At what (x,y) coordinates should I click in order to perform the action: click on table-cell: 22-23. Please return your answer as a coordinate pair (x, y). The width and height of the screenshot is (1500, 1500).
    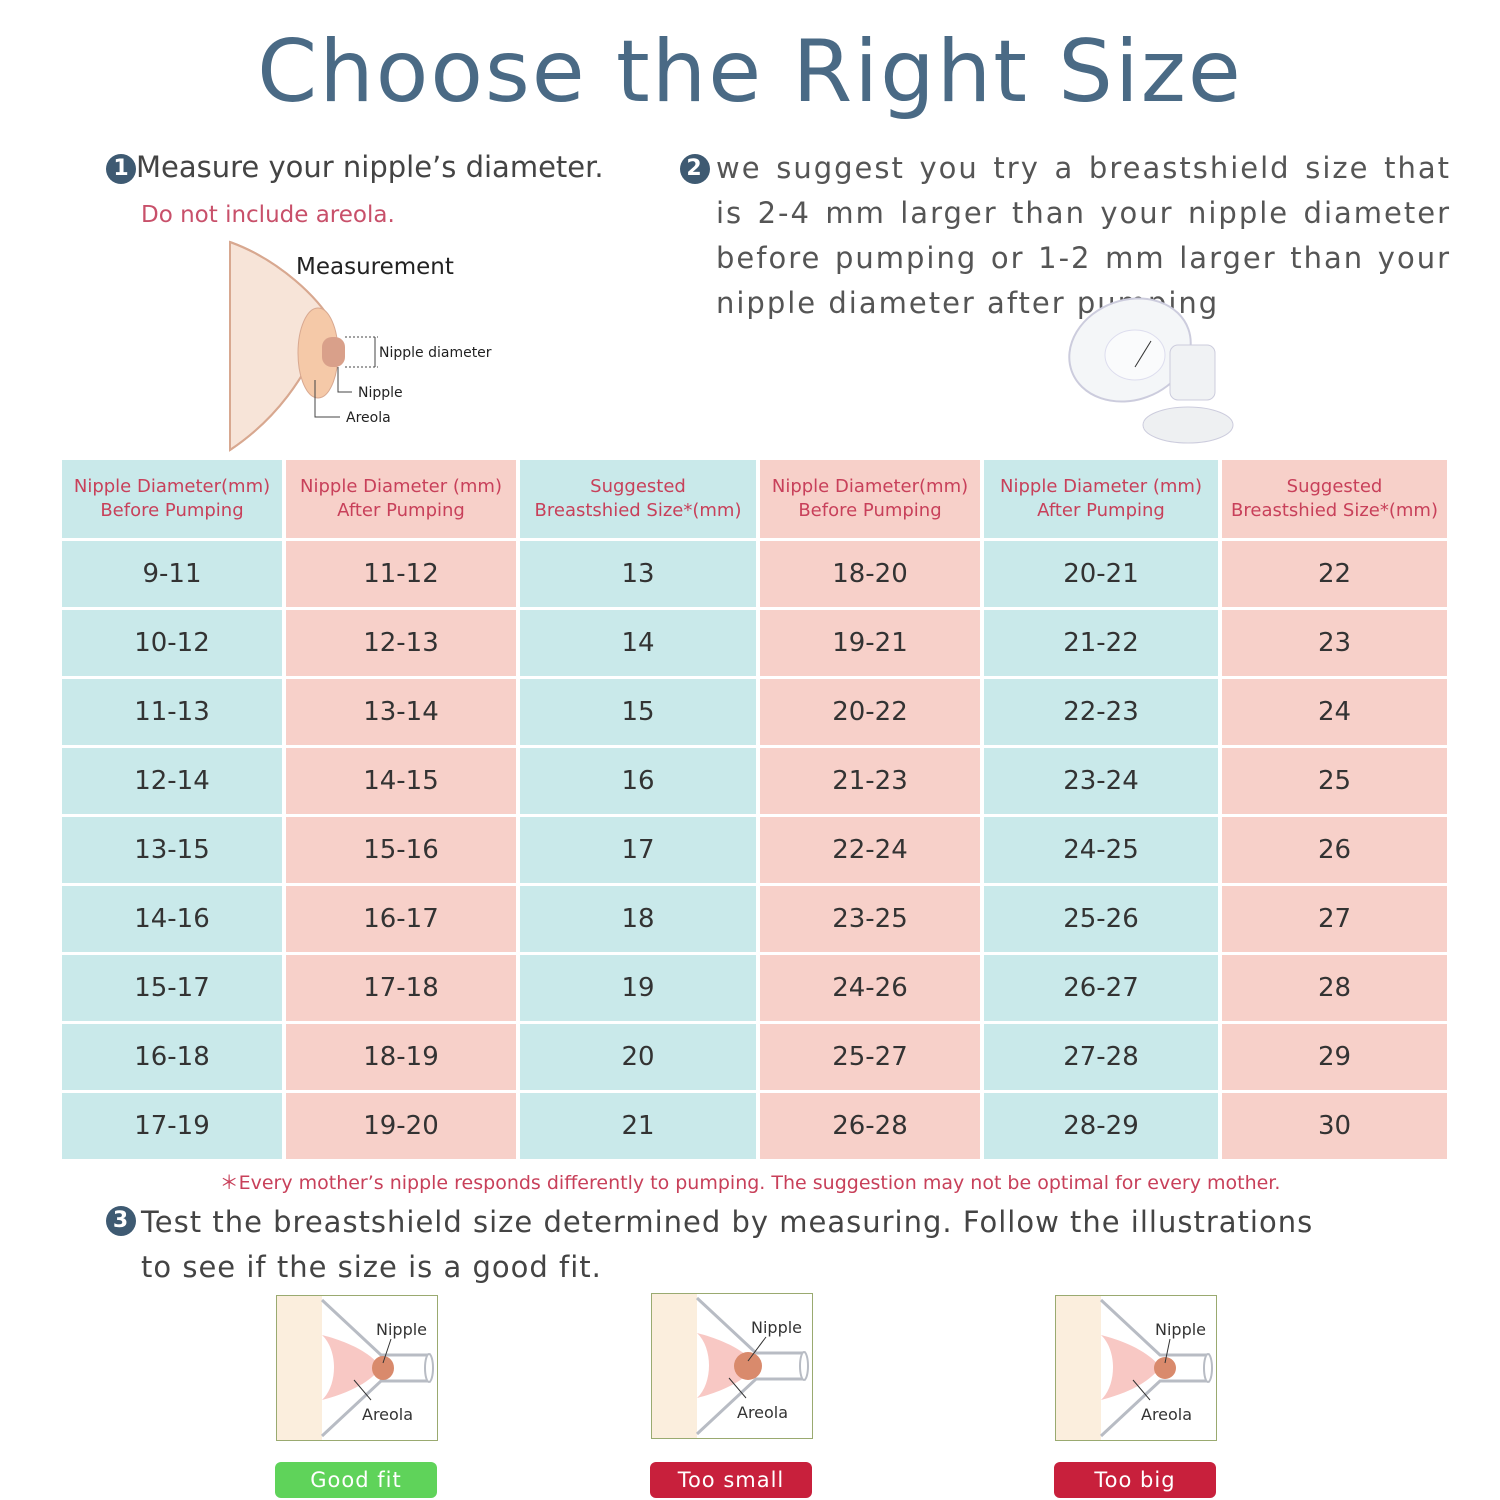
    Looking at the image, I should click on (1101, 712).